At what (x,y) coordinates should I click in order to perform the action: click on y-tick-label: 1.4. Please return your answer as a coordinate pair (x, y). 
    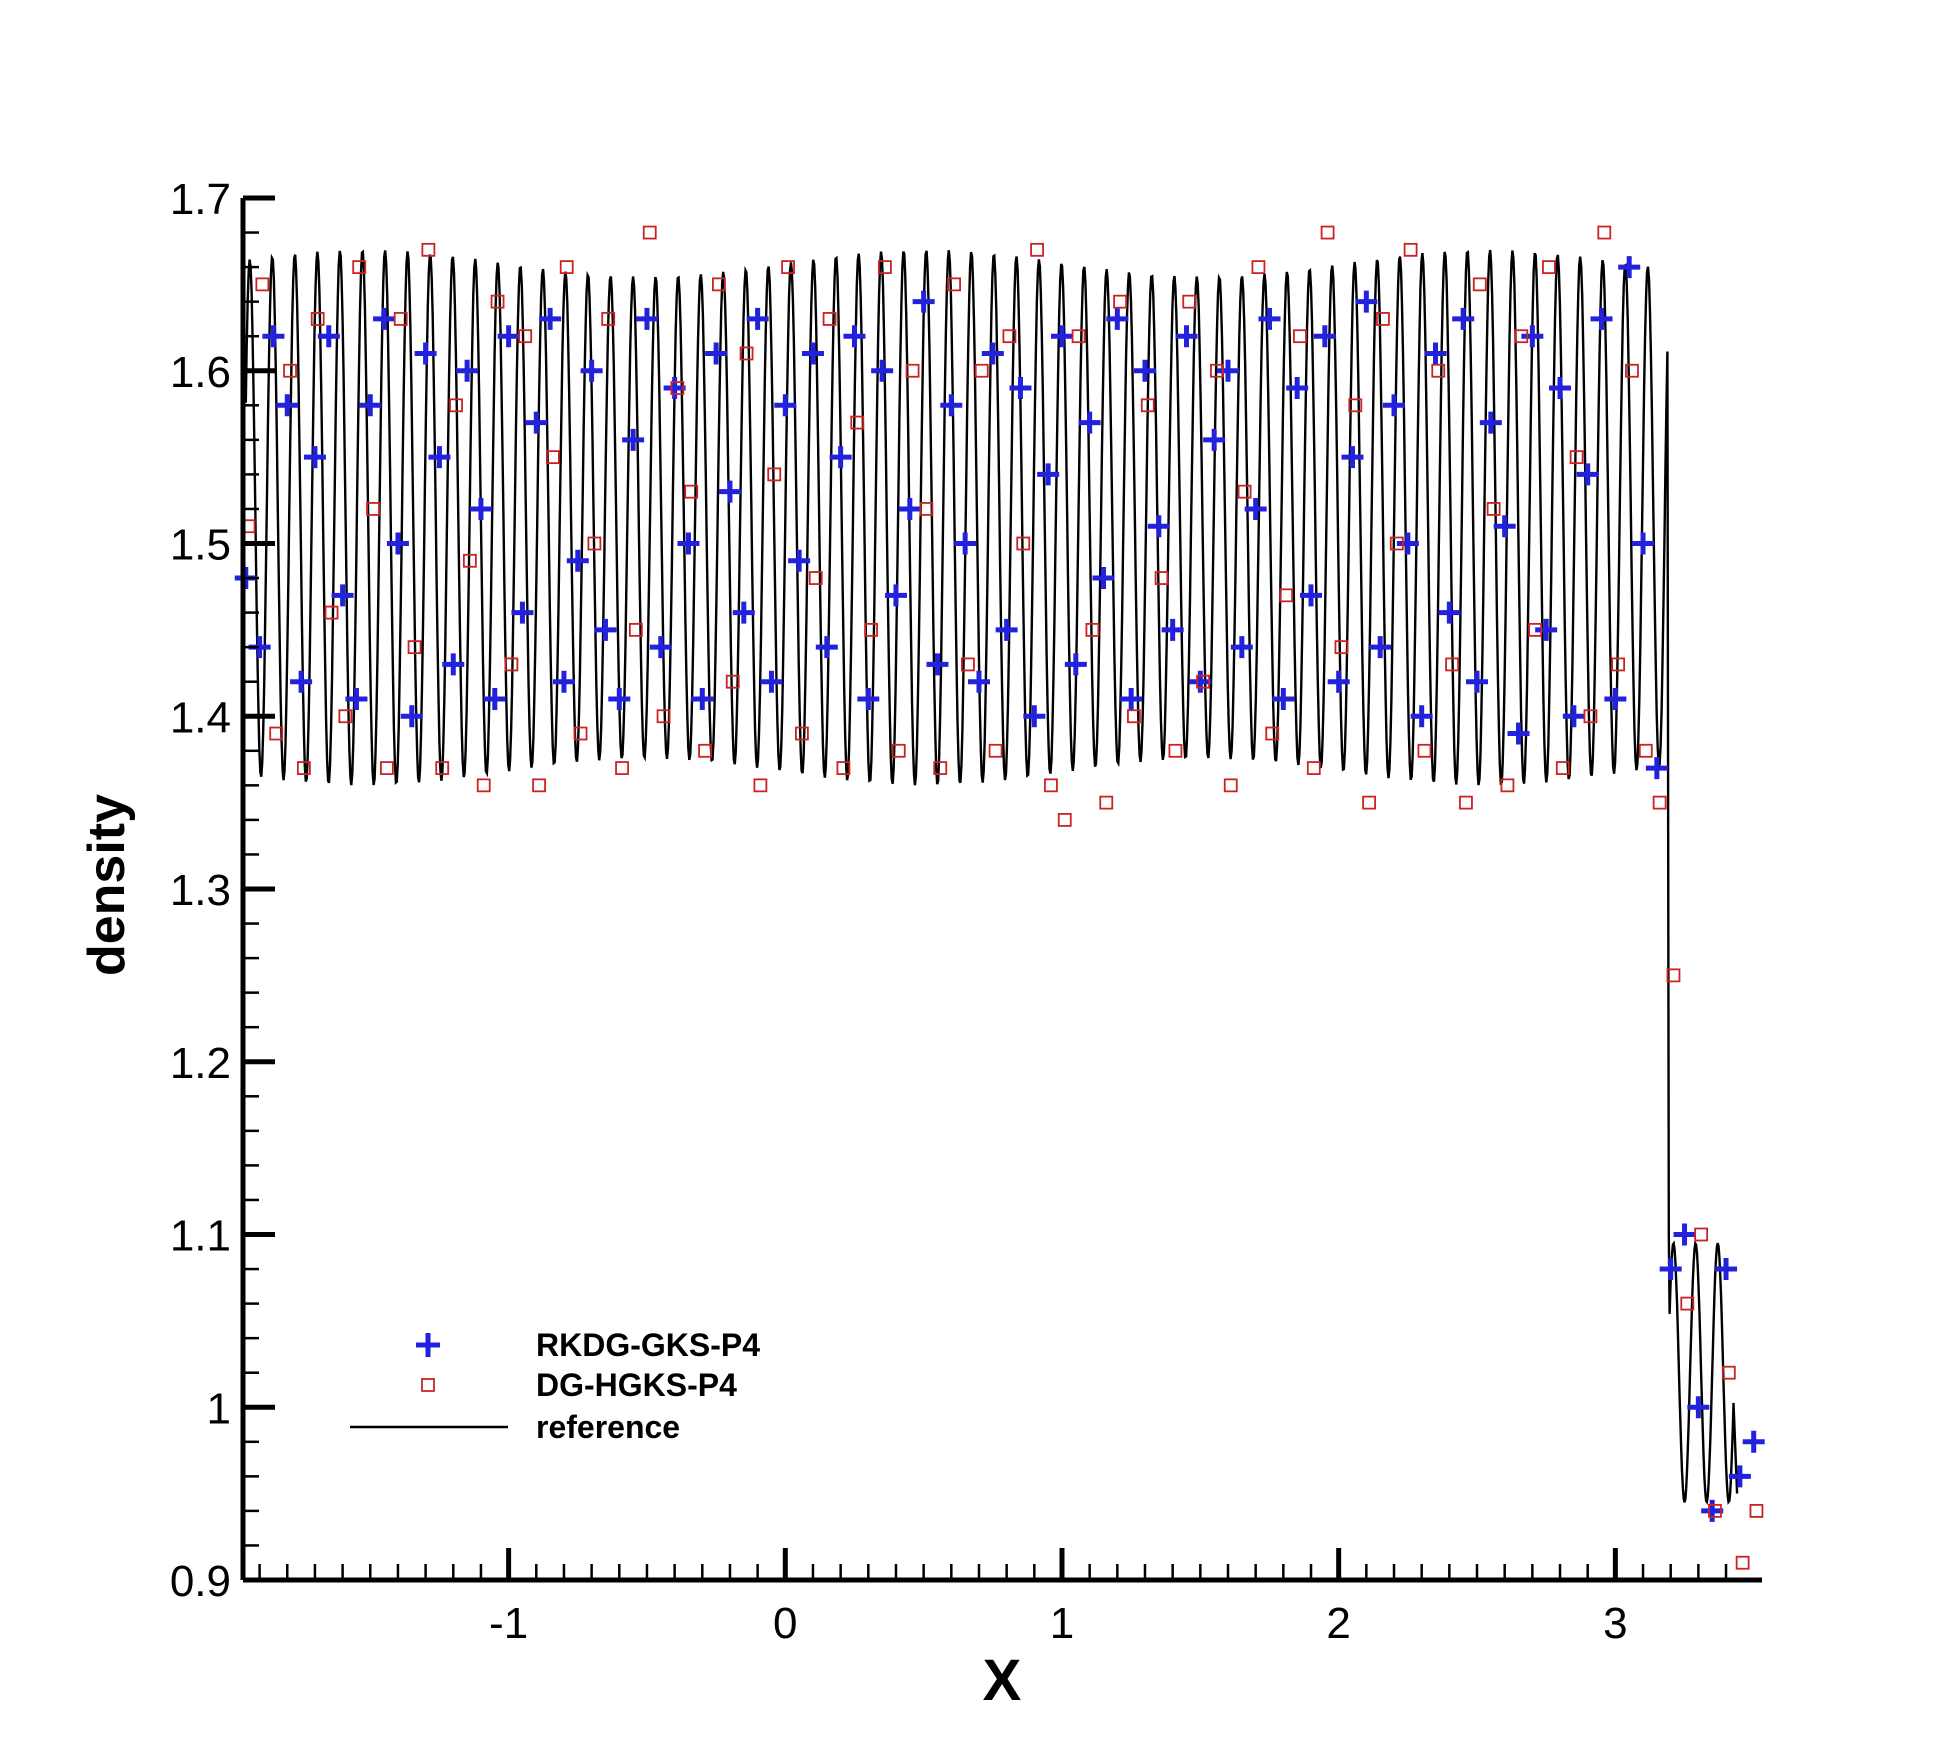
    Looking at the image, I should click on (200, 717).